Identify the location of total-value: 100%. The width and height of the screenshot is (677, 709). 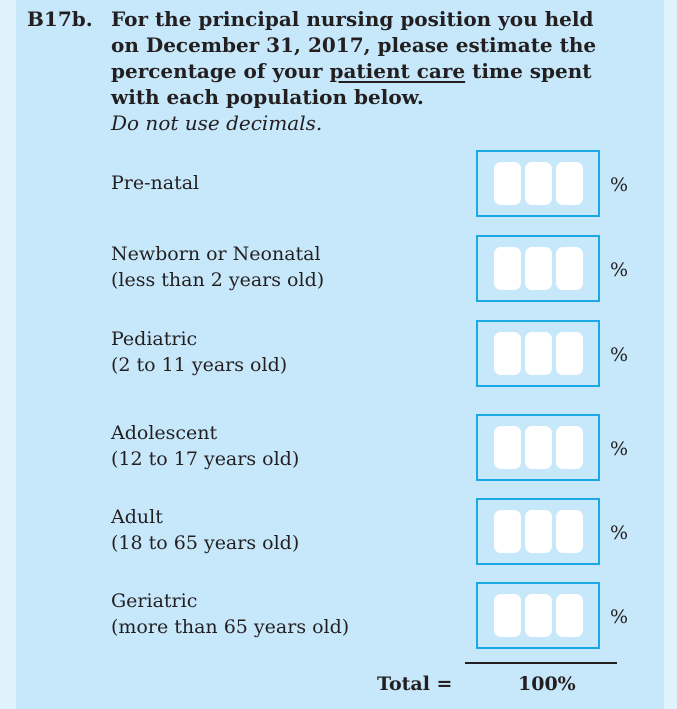
(547, 684).